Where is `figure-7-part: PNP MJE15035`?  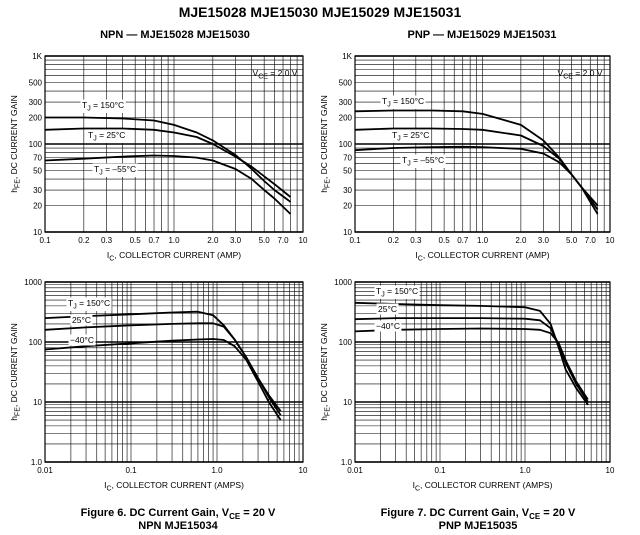
figure-7-part: PNP MJE15035 is located at coordinates (478, 526).